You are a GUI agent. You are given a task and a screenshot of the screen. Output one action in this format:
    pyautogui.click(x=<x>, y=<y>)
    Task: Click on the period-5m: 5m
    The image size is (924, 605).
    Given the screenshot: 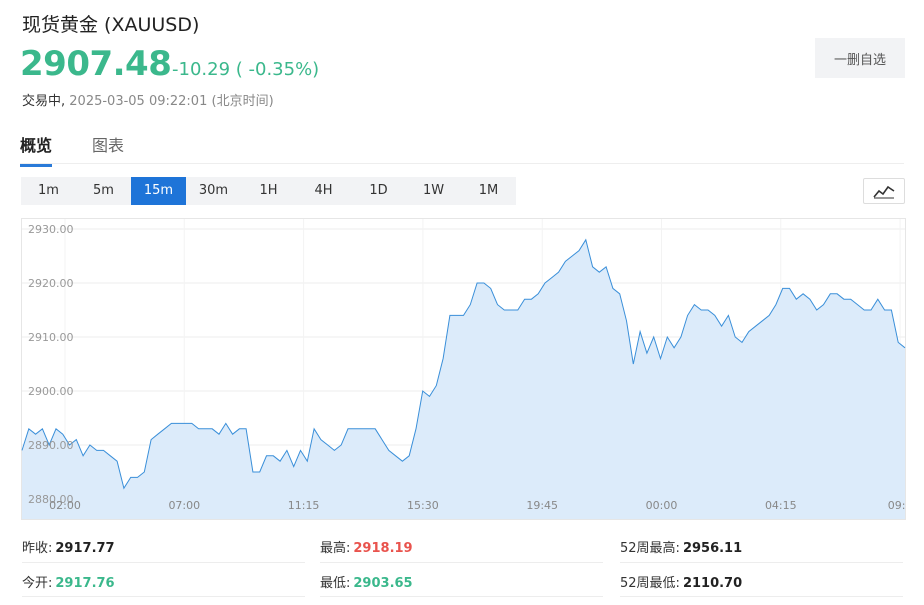 What is the action you would take?
    pyautogui.click(x=103, y=190)
    